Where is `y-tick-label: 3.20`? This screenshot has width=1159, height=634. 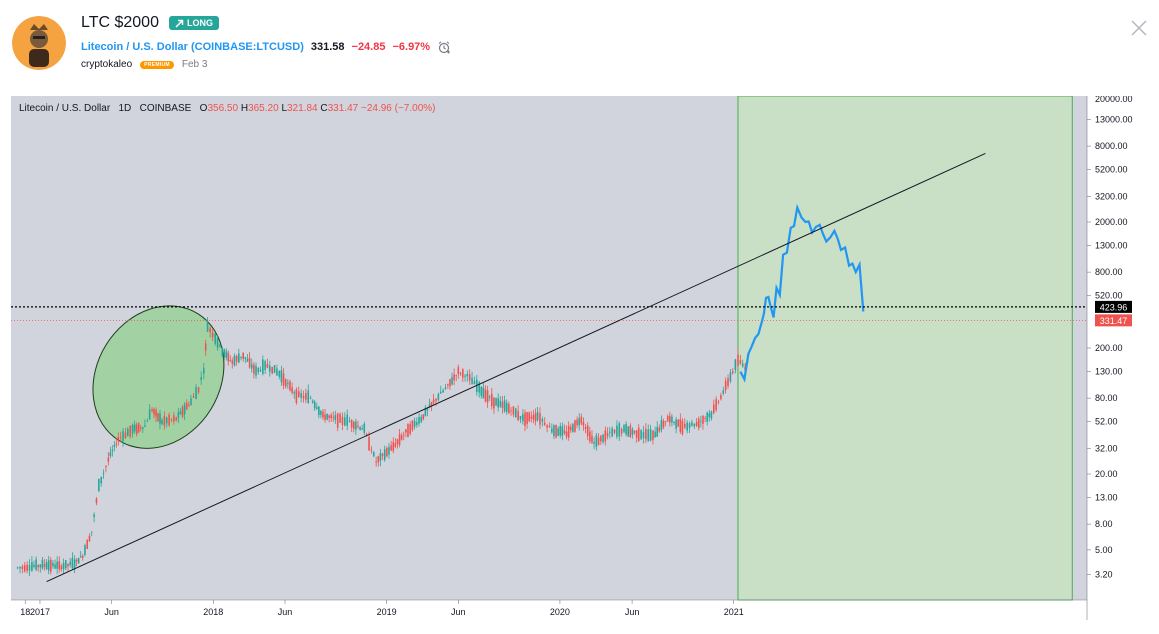 y-tick-label: 3.20 is located at coordinates (1104, 574).